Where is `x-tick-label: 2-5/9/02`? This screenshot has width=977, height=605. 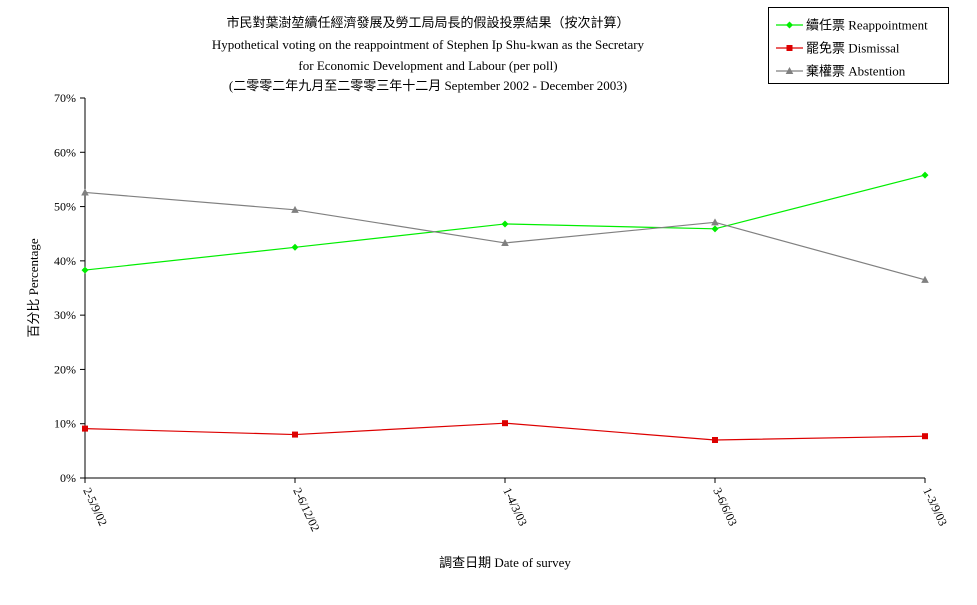
x-tick-label: 2-5/9/02 is located at coordinates (95, 506).